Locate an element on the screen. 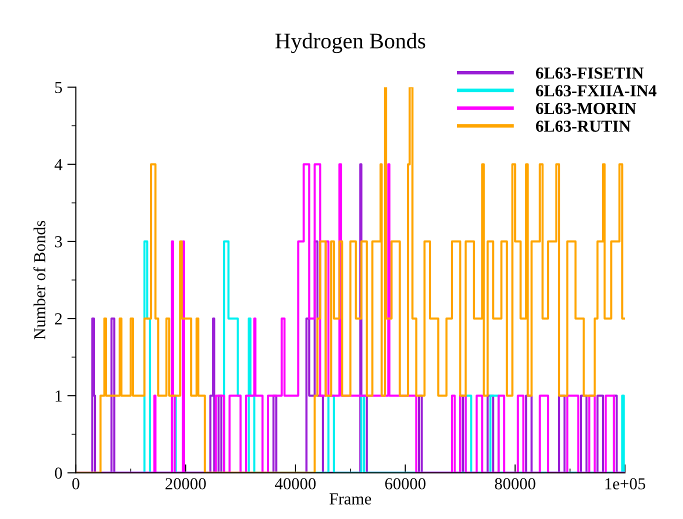 This screenshot has height=519, width=683. y-axis-title: Number of Bonds is located at coordinates (39, 280).